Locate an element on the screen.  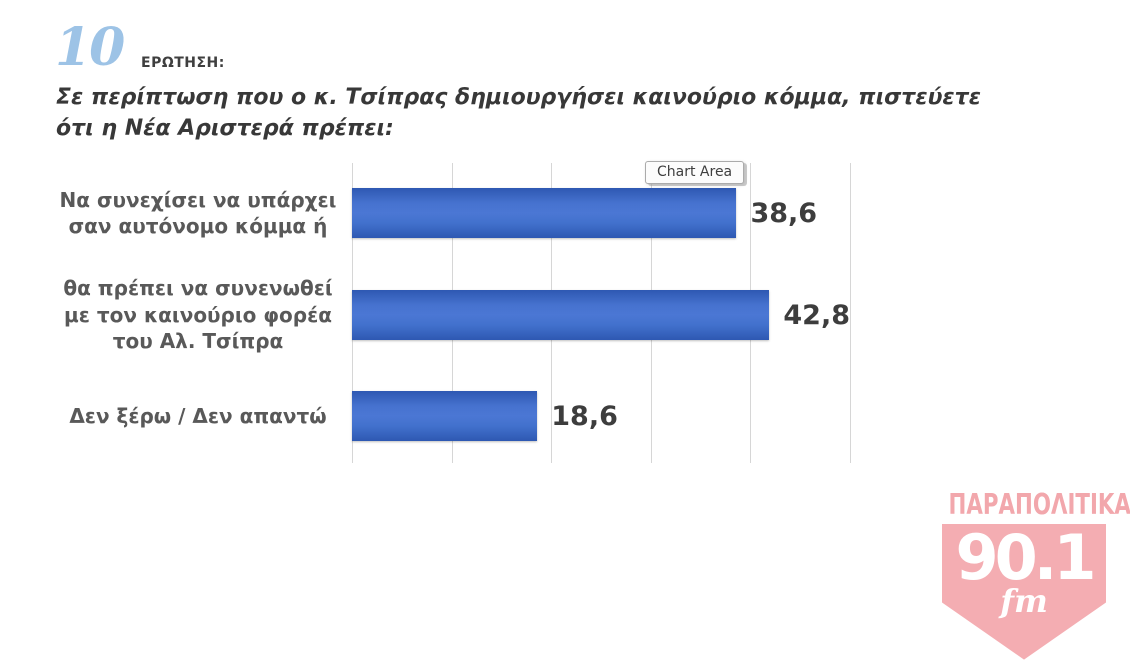
question-label: ΕΡΩΤΗΣΗ: is located at coordinates (183, 63).